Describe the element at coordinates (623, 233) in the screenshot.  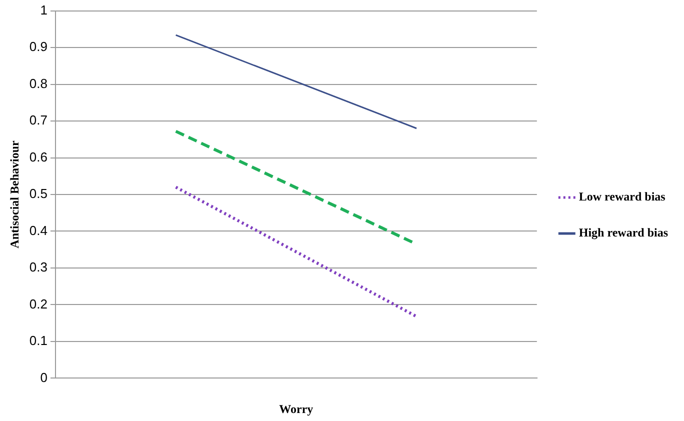
I see `legend-label: High reward bias` at that location.